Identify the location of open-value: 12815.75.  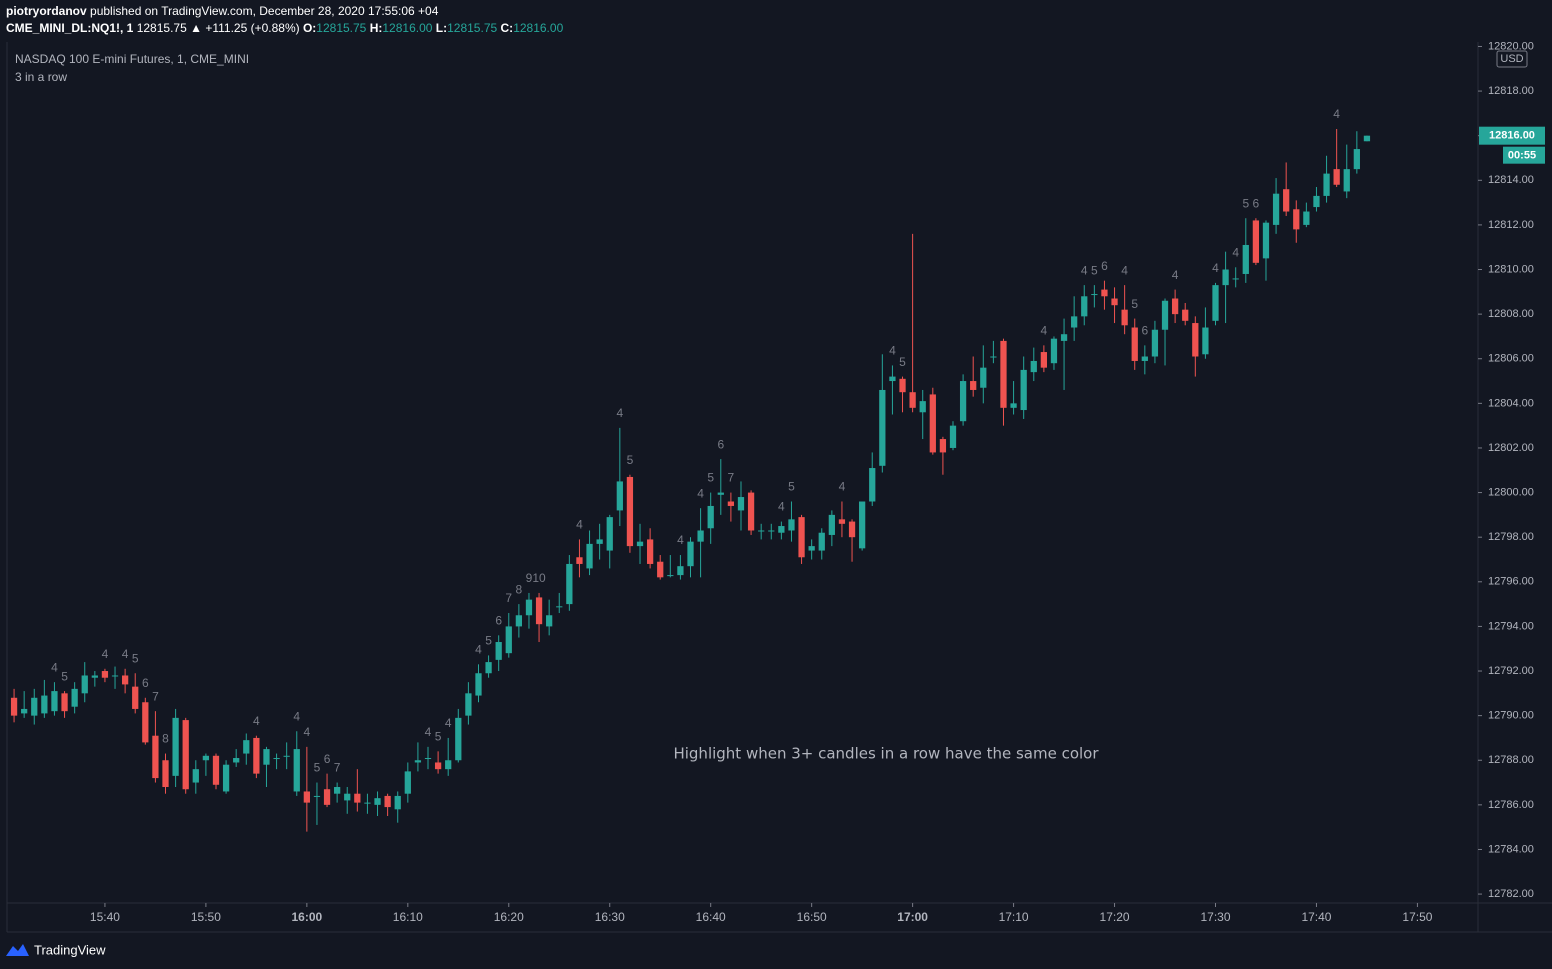
(341, 28).